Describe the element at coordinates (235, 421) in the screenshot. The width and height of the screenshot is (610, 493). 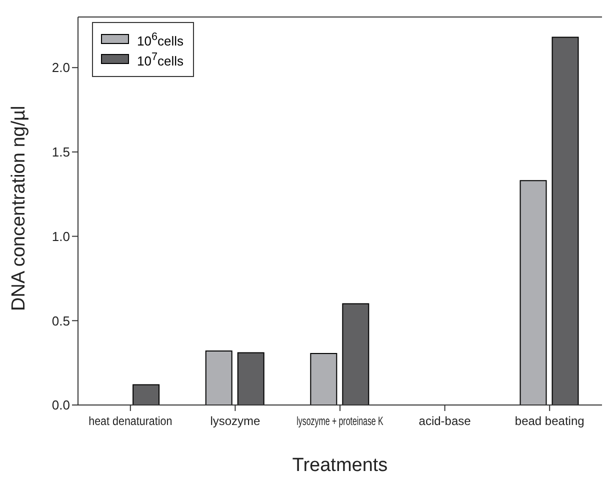
I see `x-tick-label: lysozyme` at that location.